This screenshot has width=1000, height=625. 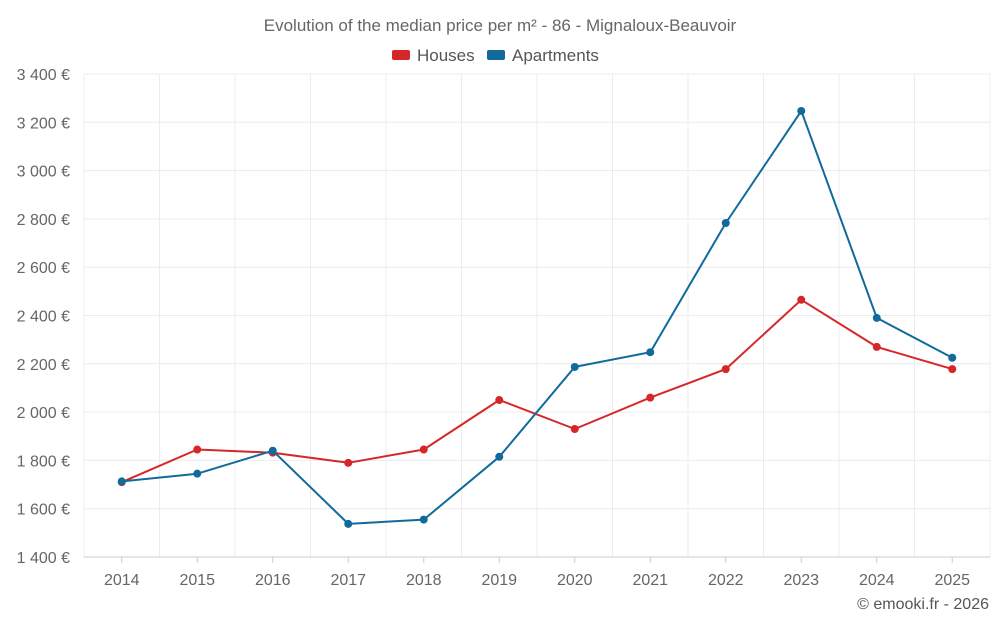 What do you see at coordinates (499, 580) in the screenshot?
I see `x-tick-label: 2019` at bounding box center [499, 580].